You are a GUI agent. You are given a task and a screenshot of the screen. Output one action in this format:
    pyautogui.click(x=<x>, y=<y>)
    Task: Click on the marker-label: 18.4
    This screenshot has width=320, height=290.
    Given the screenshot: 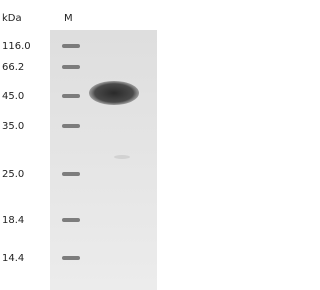 What is the action you would take?
    pyautogui.click(x=13, y=220)
    